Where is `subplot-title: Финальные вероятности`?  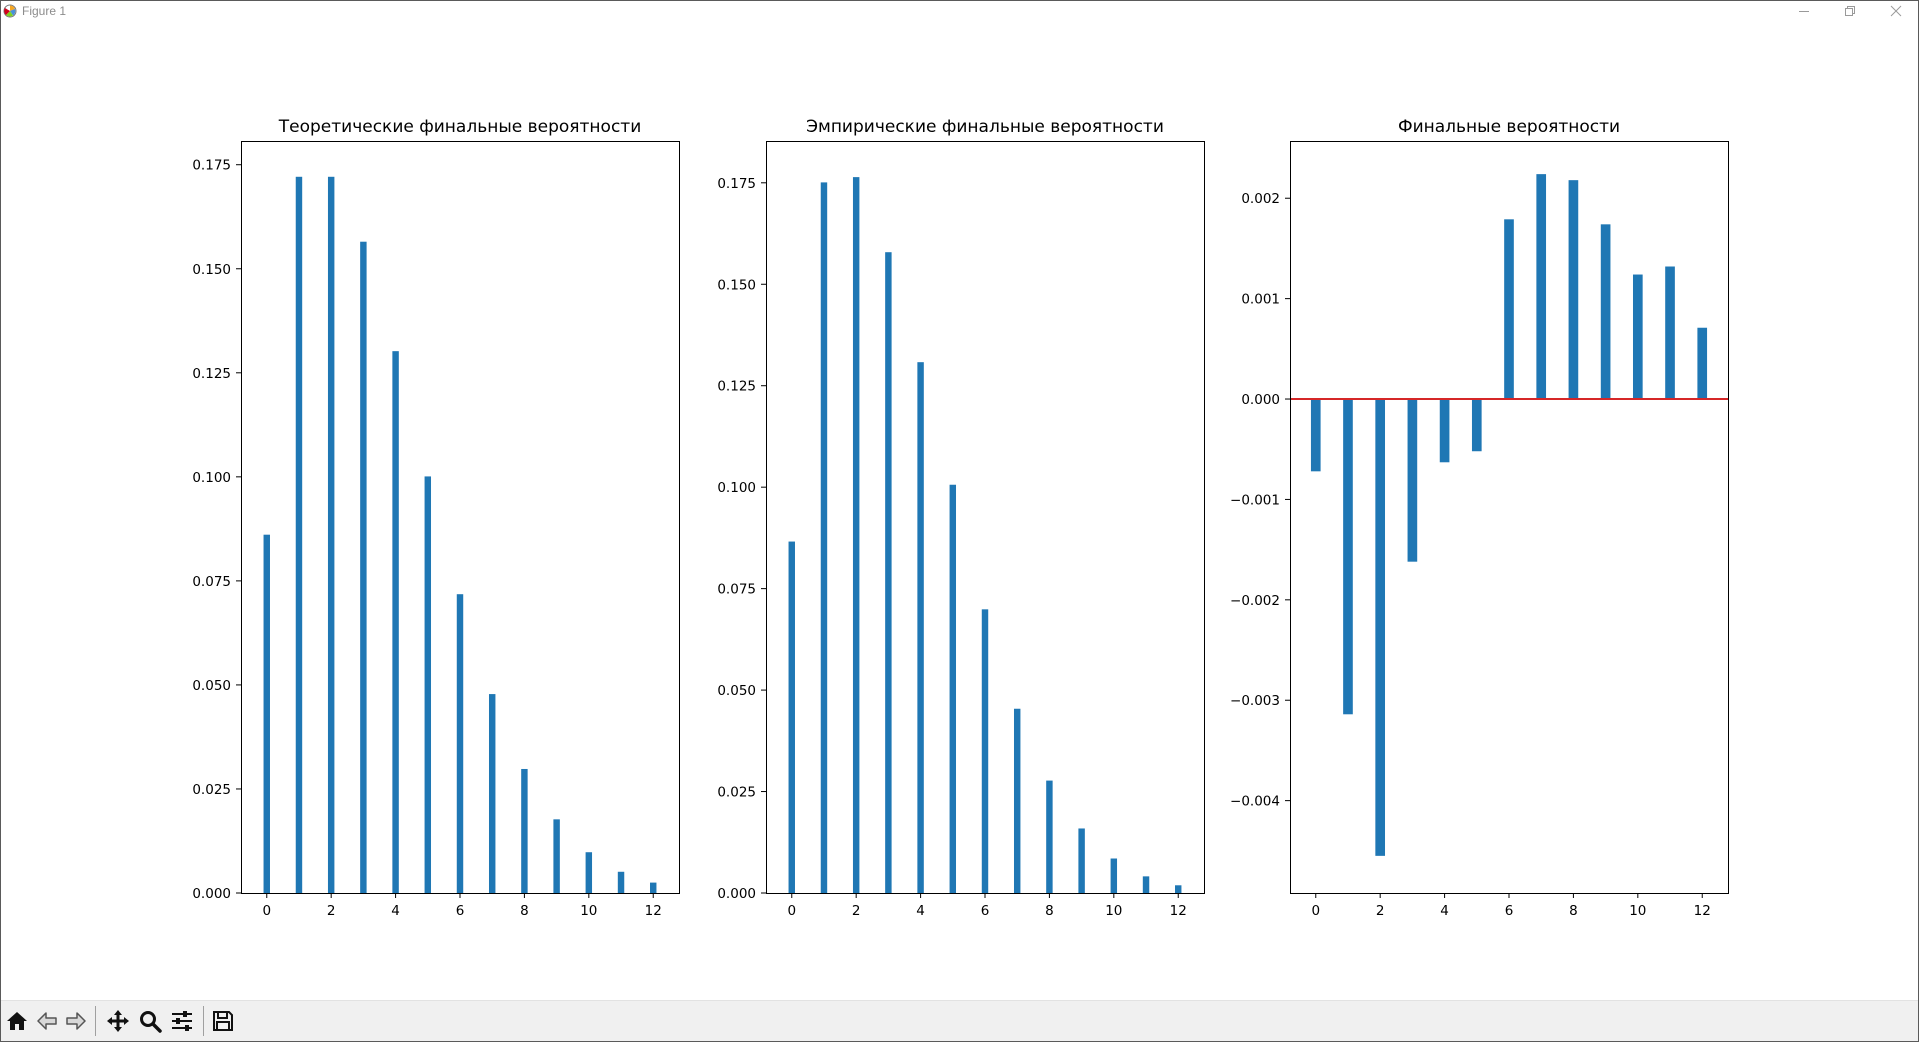
subplot-title: Финальные вероятности is located at coordinates (1509, 127).